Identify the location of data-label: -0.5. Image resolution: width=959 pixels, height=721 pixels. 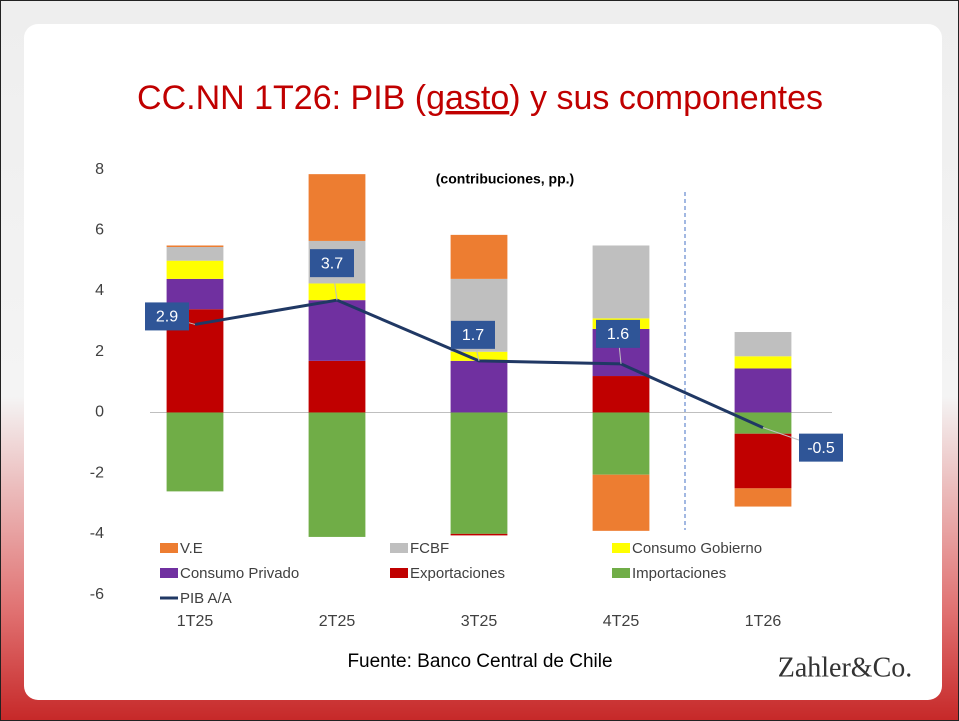
(821, 448).